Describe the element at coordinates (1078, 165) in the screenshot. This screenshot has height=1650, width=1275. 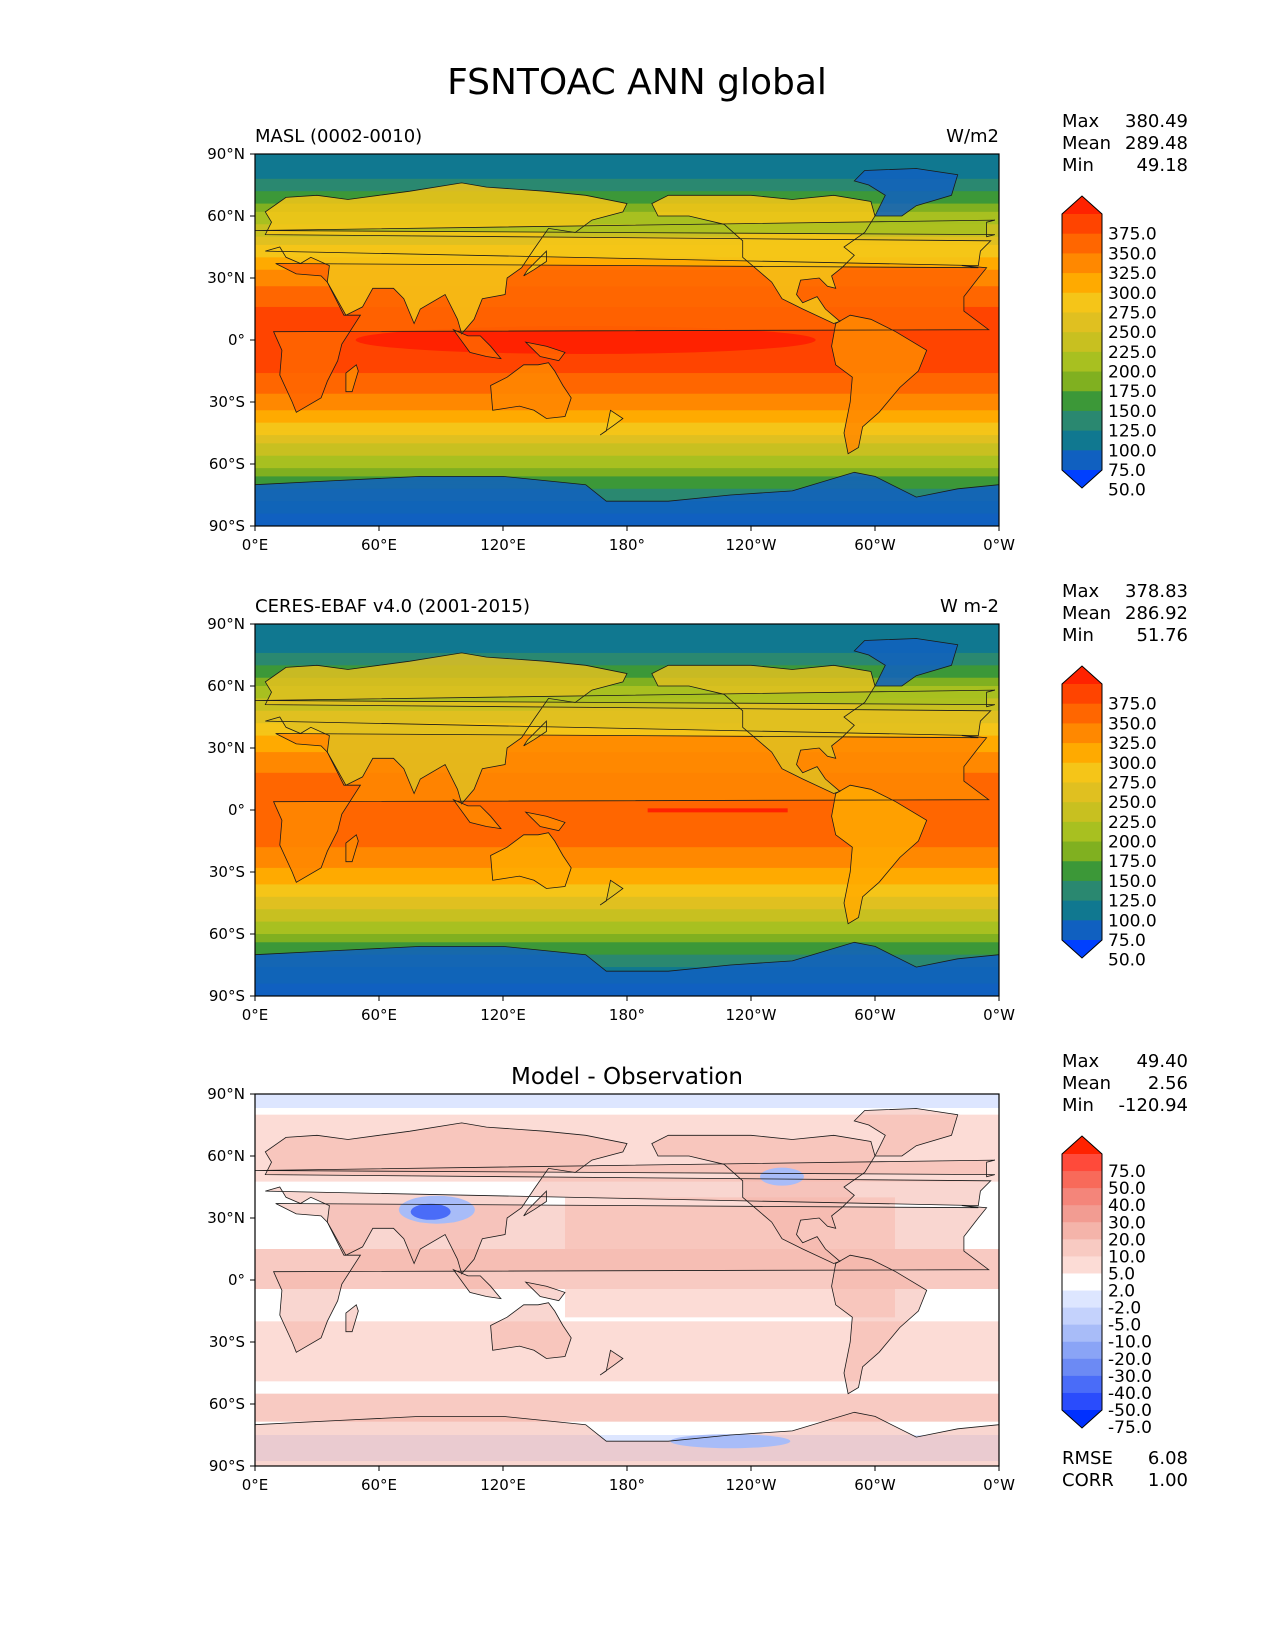
I see `stat-label: Min` at that location.